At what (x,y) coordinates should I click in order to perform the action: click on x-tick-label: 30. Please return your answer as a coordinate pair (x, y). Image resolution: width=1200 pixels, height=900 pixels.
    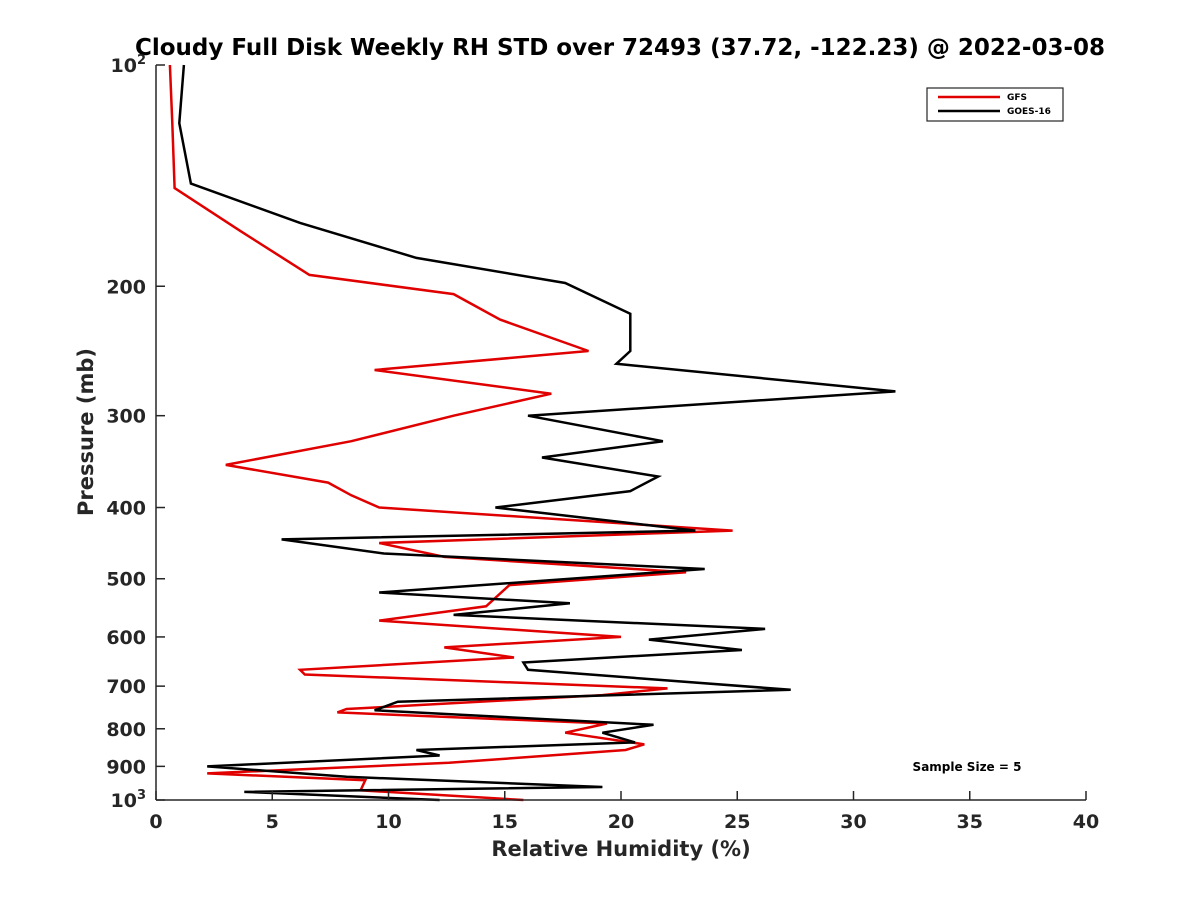
    Looking at the image, I should click on (853, 822).